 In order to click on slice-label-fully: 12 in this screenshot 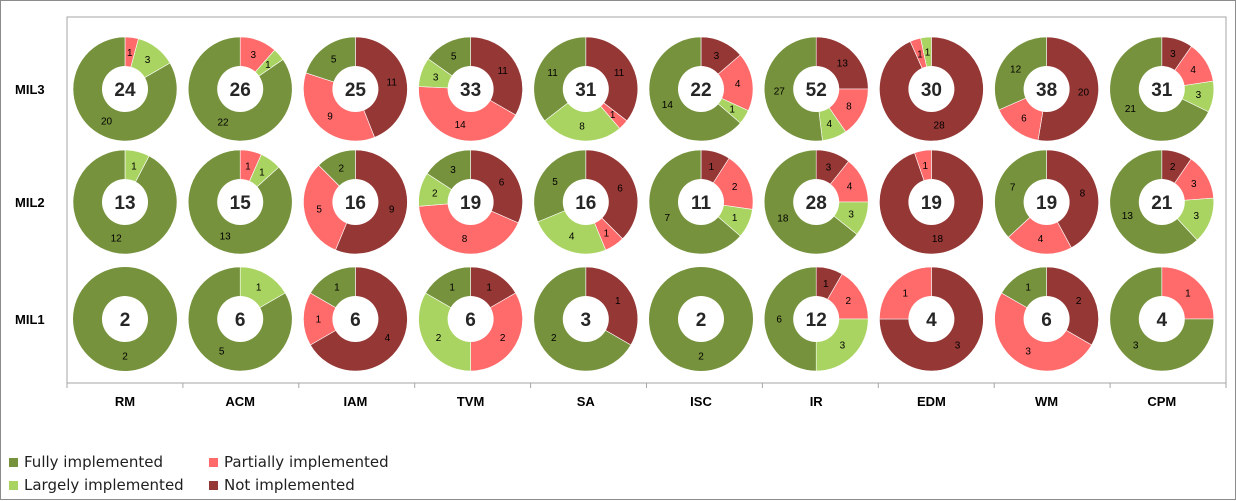, I will do `click(1016, 69)`.